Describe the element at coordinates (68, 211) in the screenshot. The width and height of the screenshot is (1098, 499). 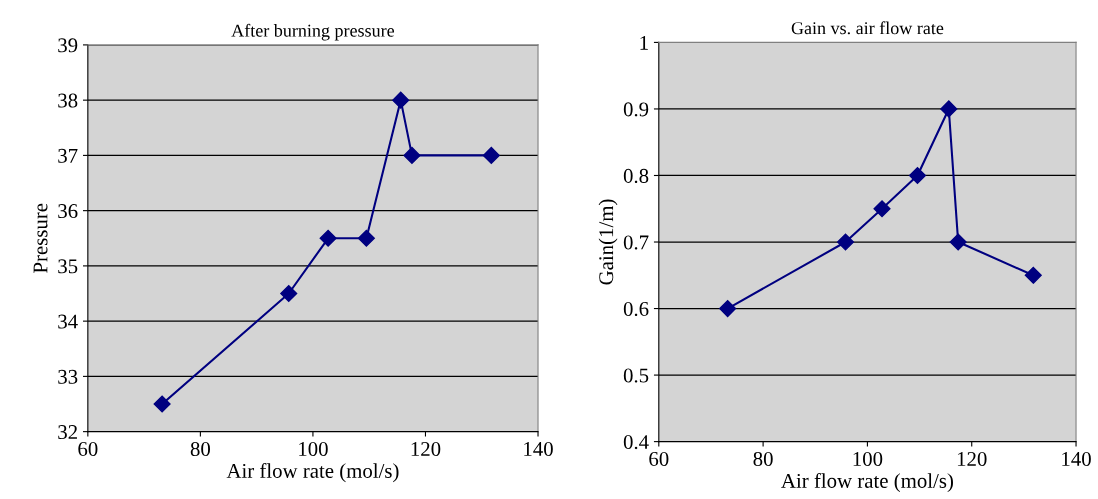
I see `y-tick-label: 36` at that location.